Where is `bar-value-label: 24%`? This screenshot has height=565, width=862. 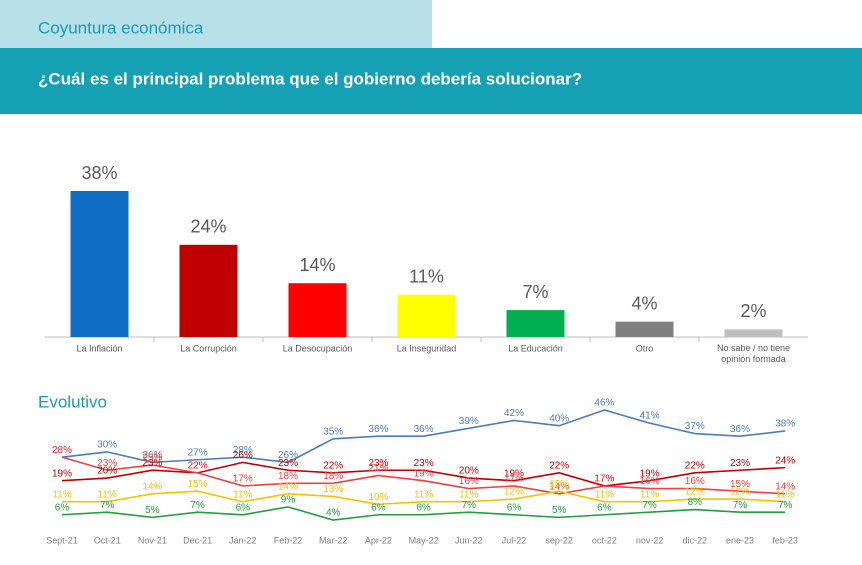 bar-value-label: 24% is located at coordinates (208, 227).